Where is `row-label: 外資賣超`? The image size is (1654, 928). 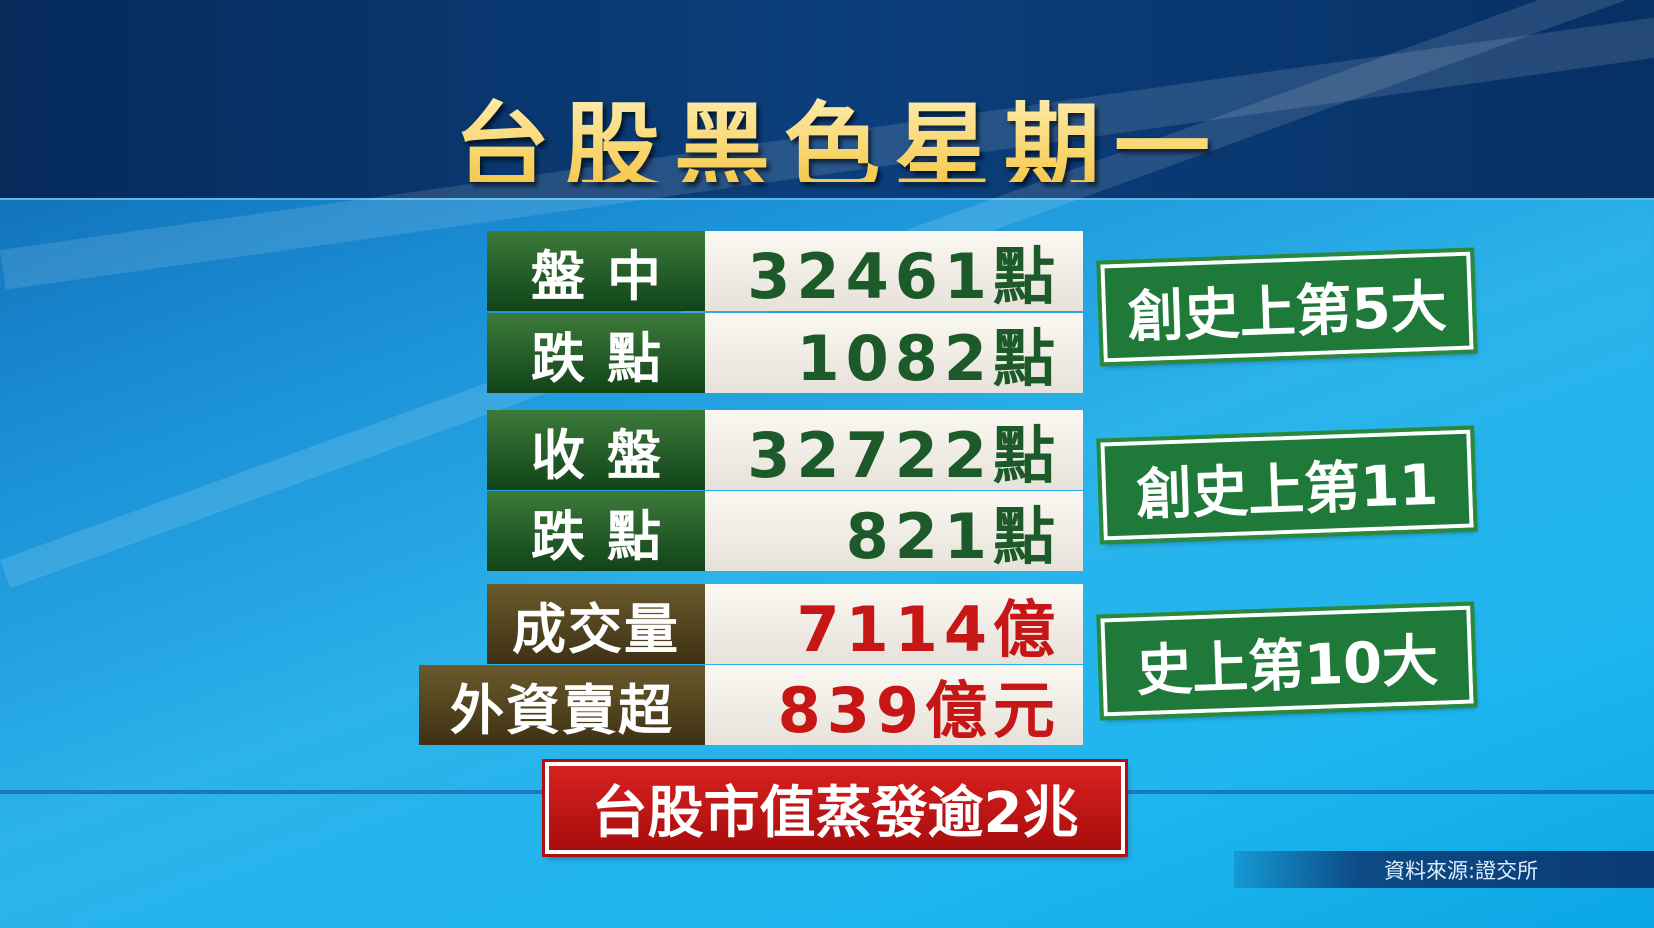 row-label: 外資賣超 is located at coordinates (562, 705).